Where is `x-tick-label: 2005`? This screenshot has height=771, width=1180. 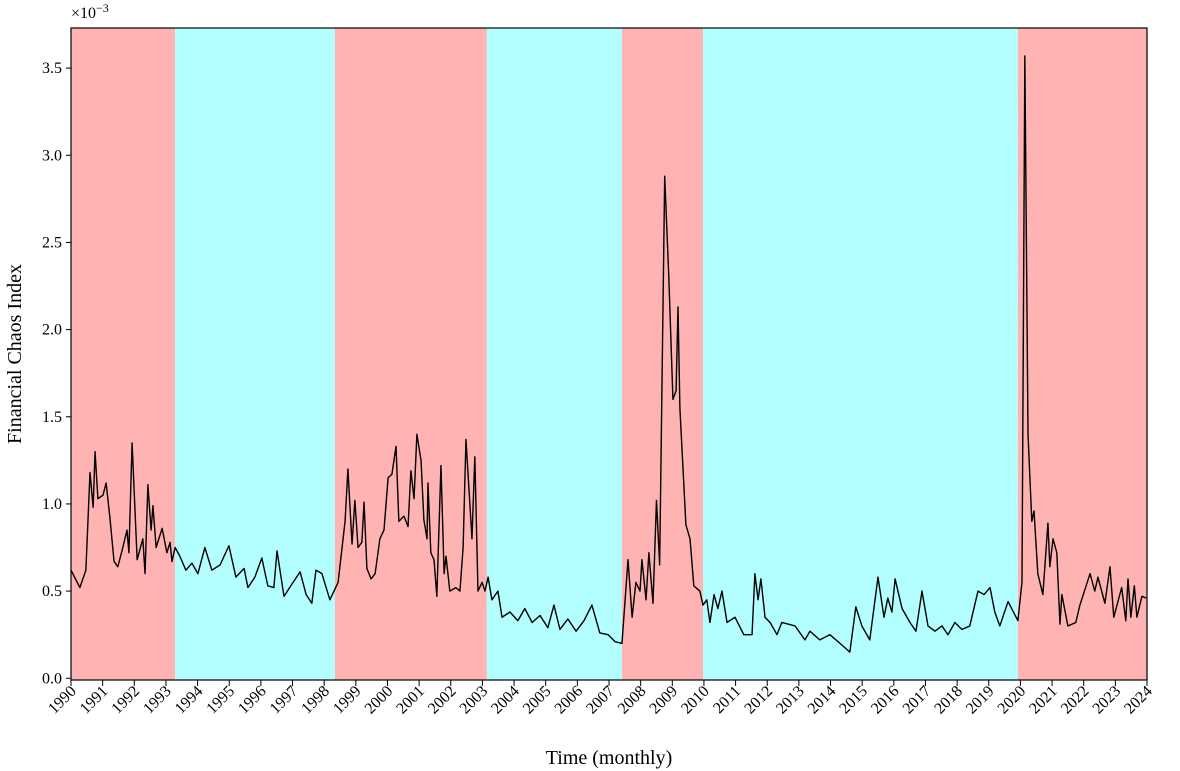 x-tick-label: 2005 is located at coordinates (537, 700).